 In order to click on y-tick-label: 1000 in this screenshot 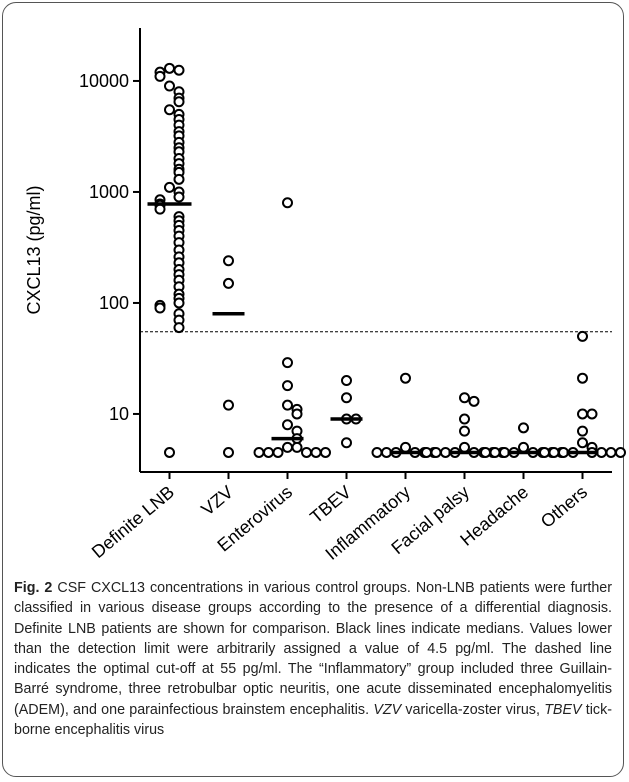, I will do `click(109, 192)`.